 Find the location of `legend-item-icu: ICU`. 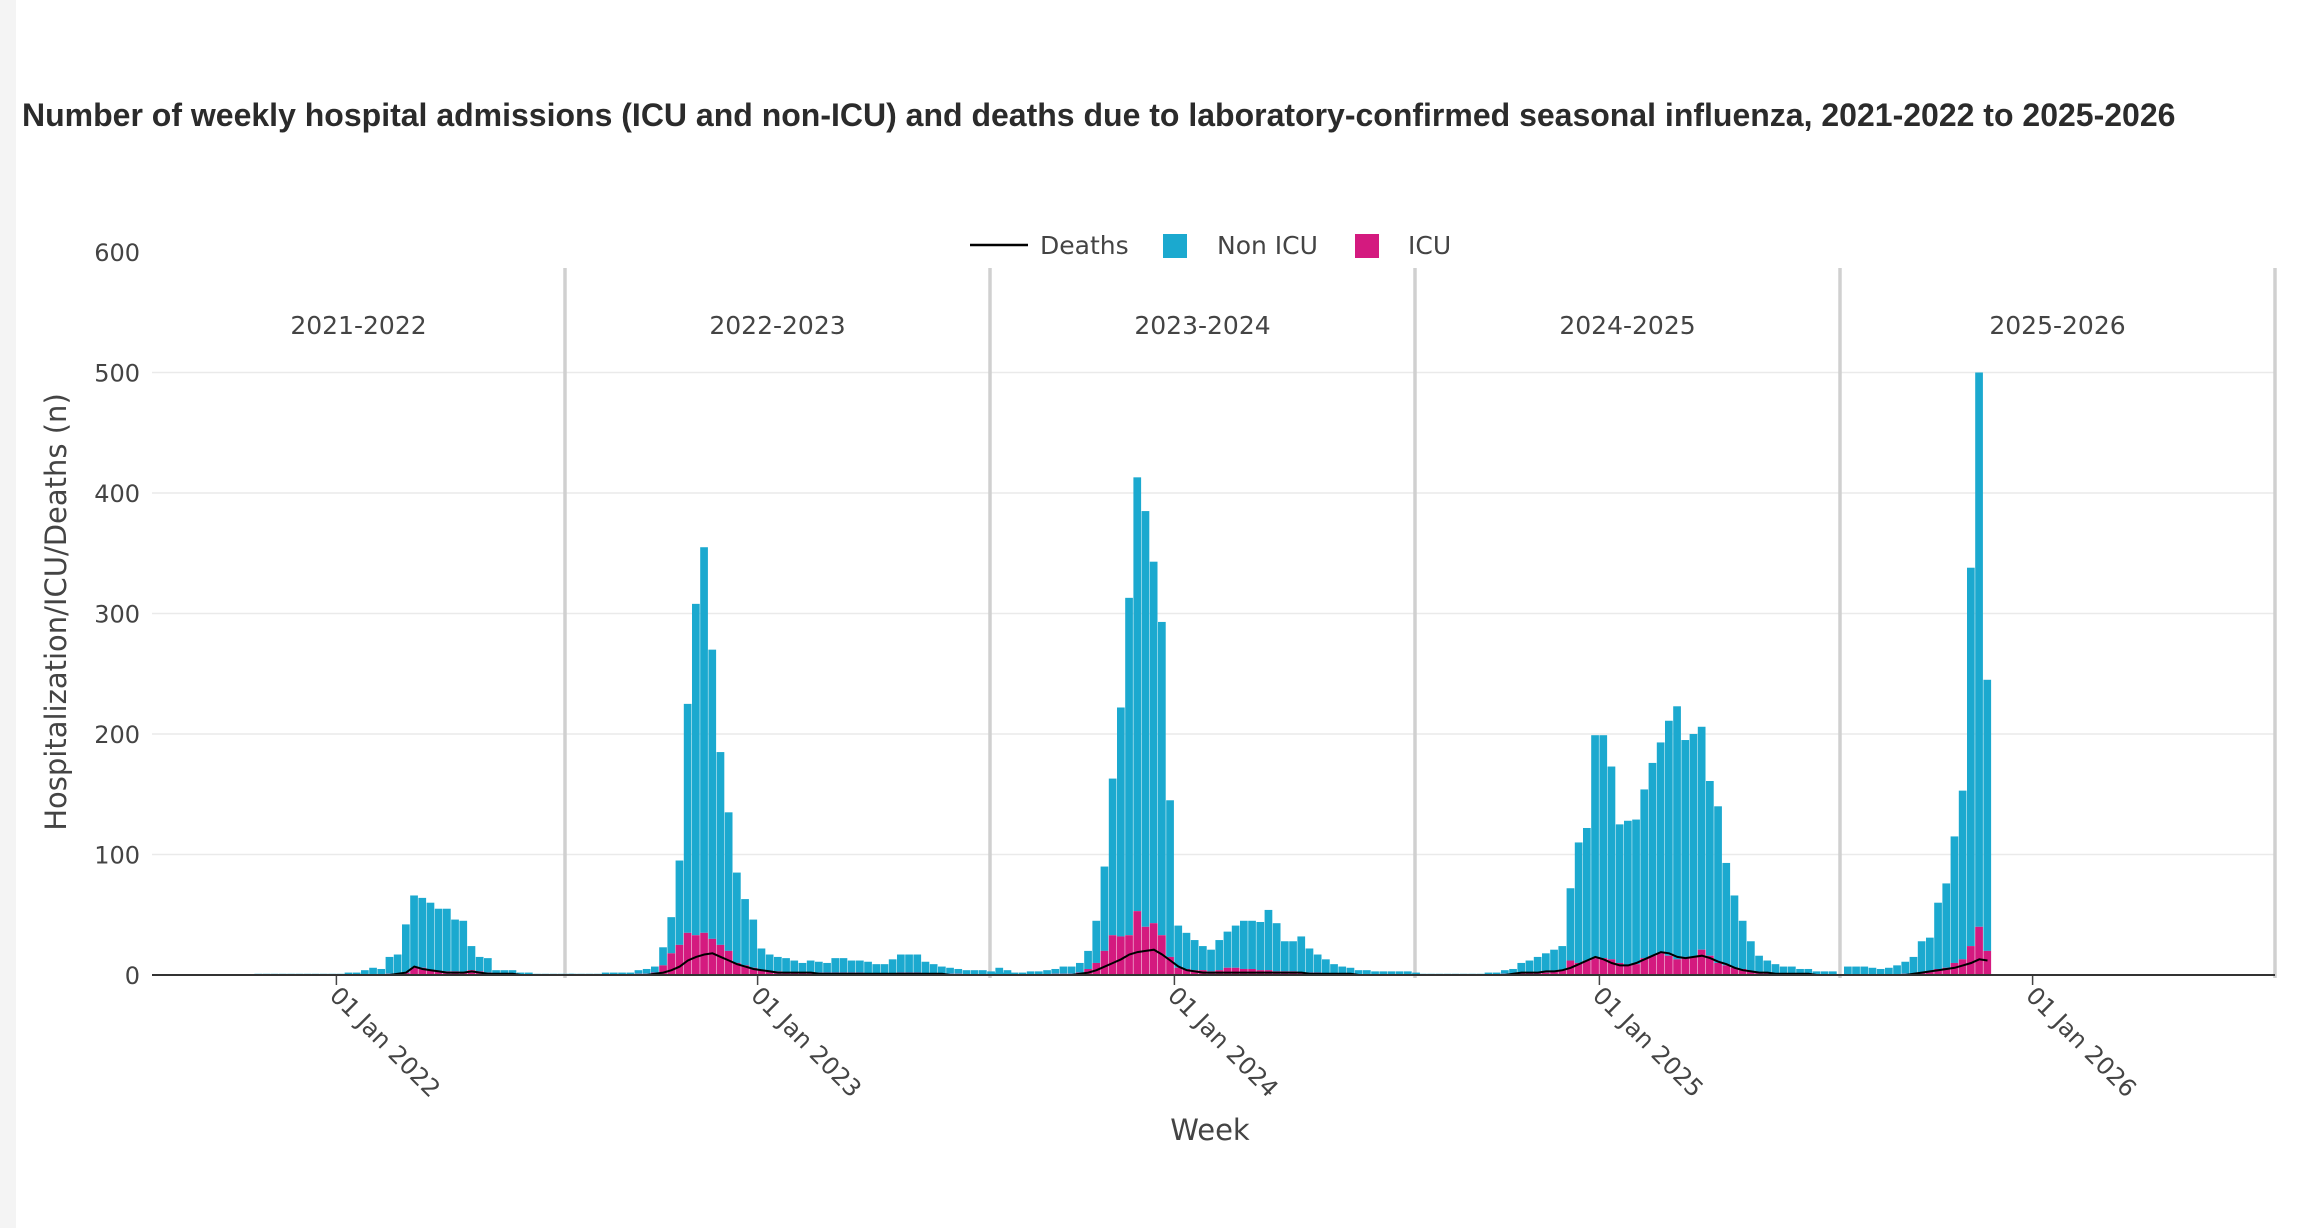

legend-item-icu: ICU is located at coordinates (1403, 245).